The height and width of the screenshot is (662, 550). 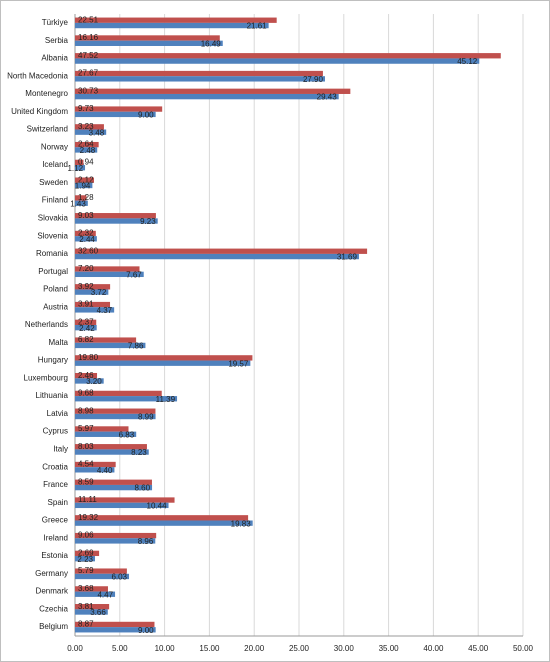 I want to click on data-label: 8.87, so click(x=86, y=624).